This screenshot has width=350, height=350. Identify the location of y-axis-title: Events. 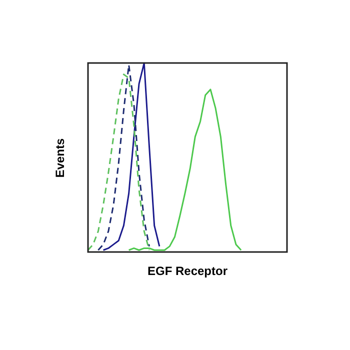
(60, 158).